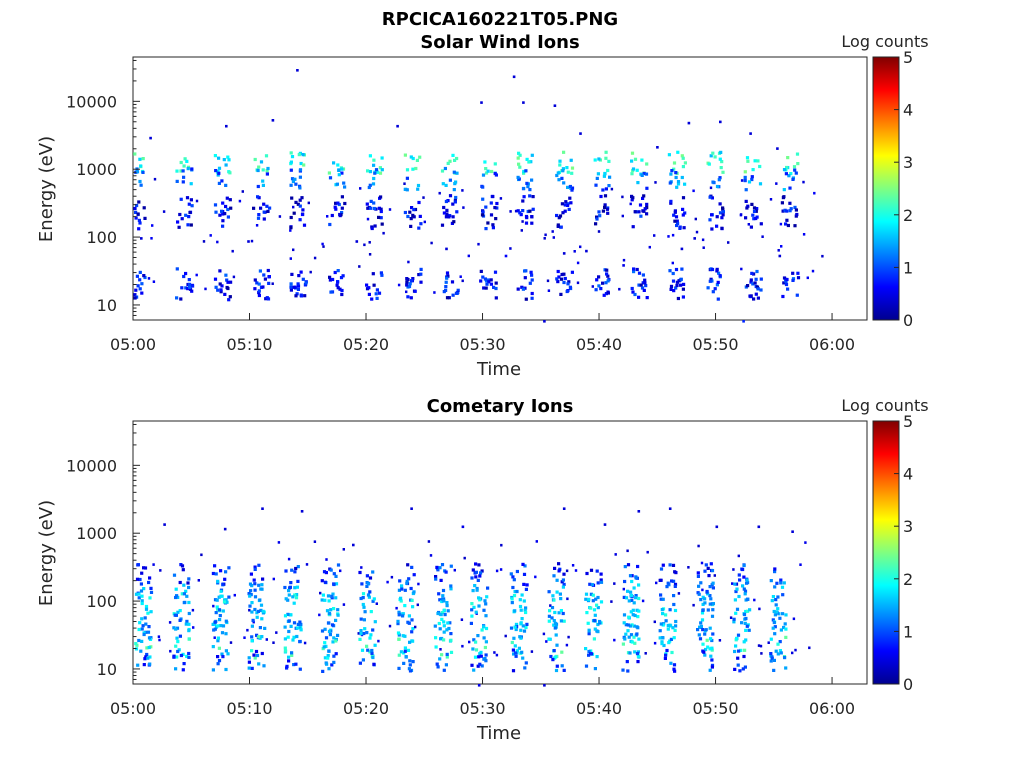 This screenshot has height=768, width=1024. What do you see at coordinates (715, 708) in the screenshot?
I see `x-tick-label: 05:50` at bounding box center [715, 708].